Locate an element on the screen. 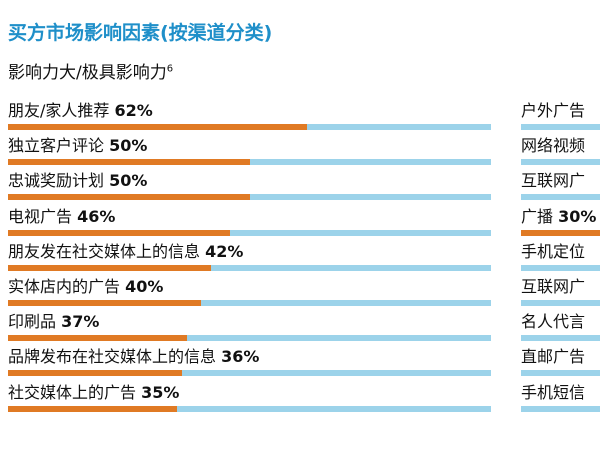  value-label: 46% is located at coordinates (96, 216).